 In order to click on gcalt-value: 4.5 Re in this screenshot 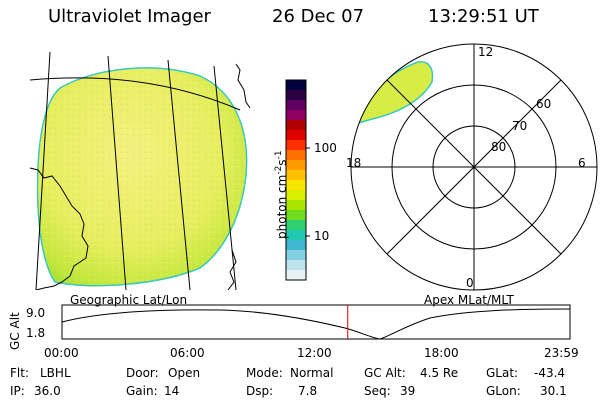, I will do `click(439, 373)`.